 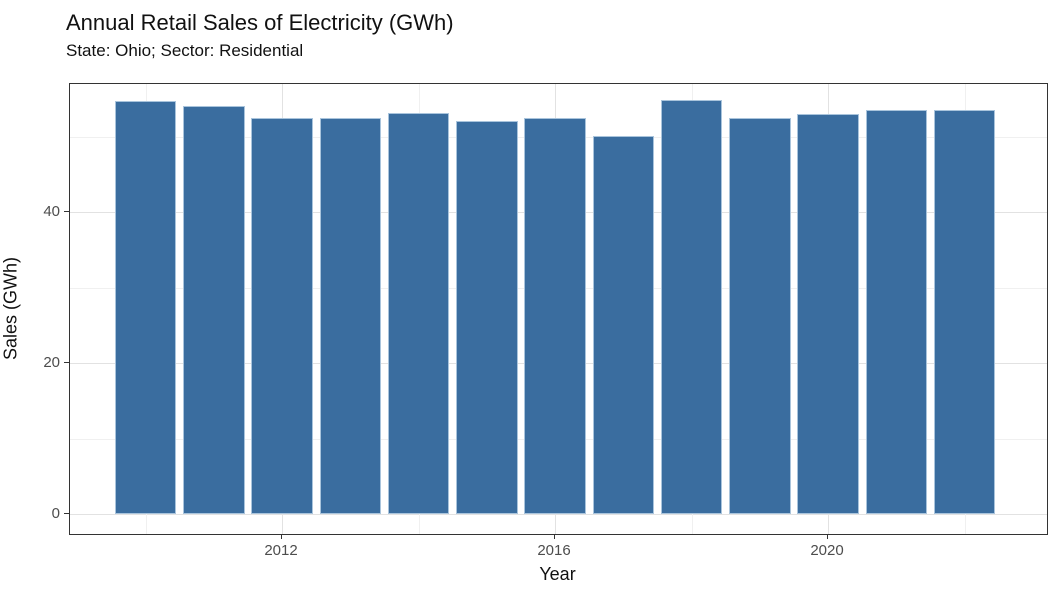 I want to click on y-tick-label-40: 40, so click(x=51, y=211).